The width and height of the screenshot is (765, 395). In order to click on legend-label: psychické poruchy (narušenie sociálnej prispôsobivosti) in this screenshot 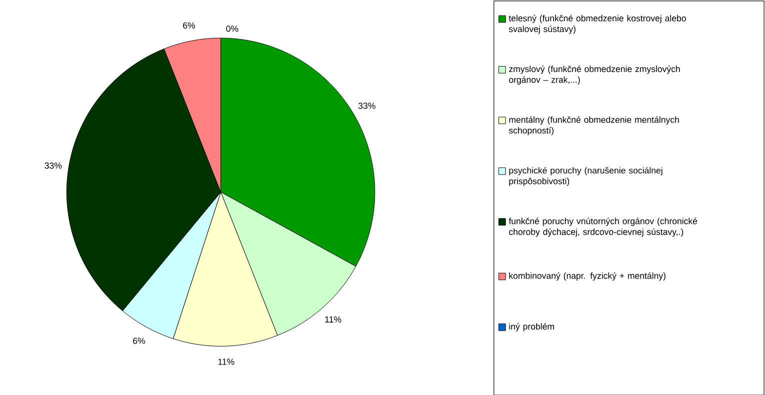, I will do `click(585, 176)`.